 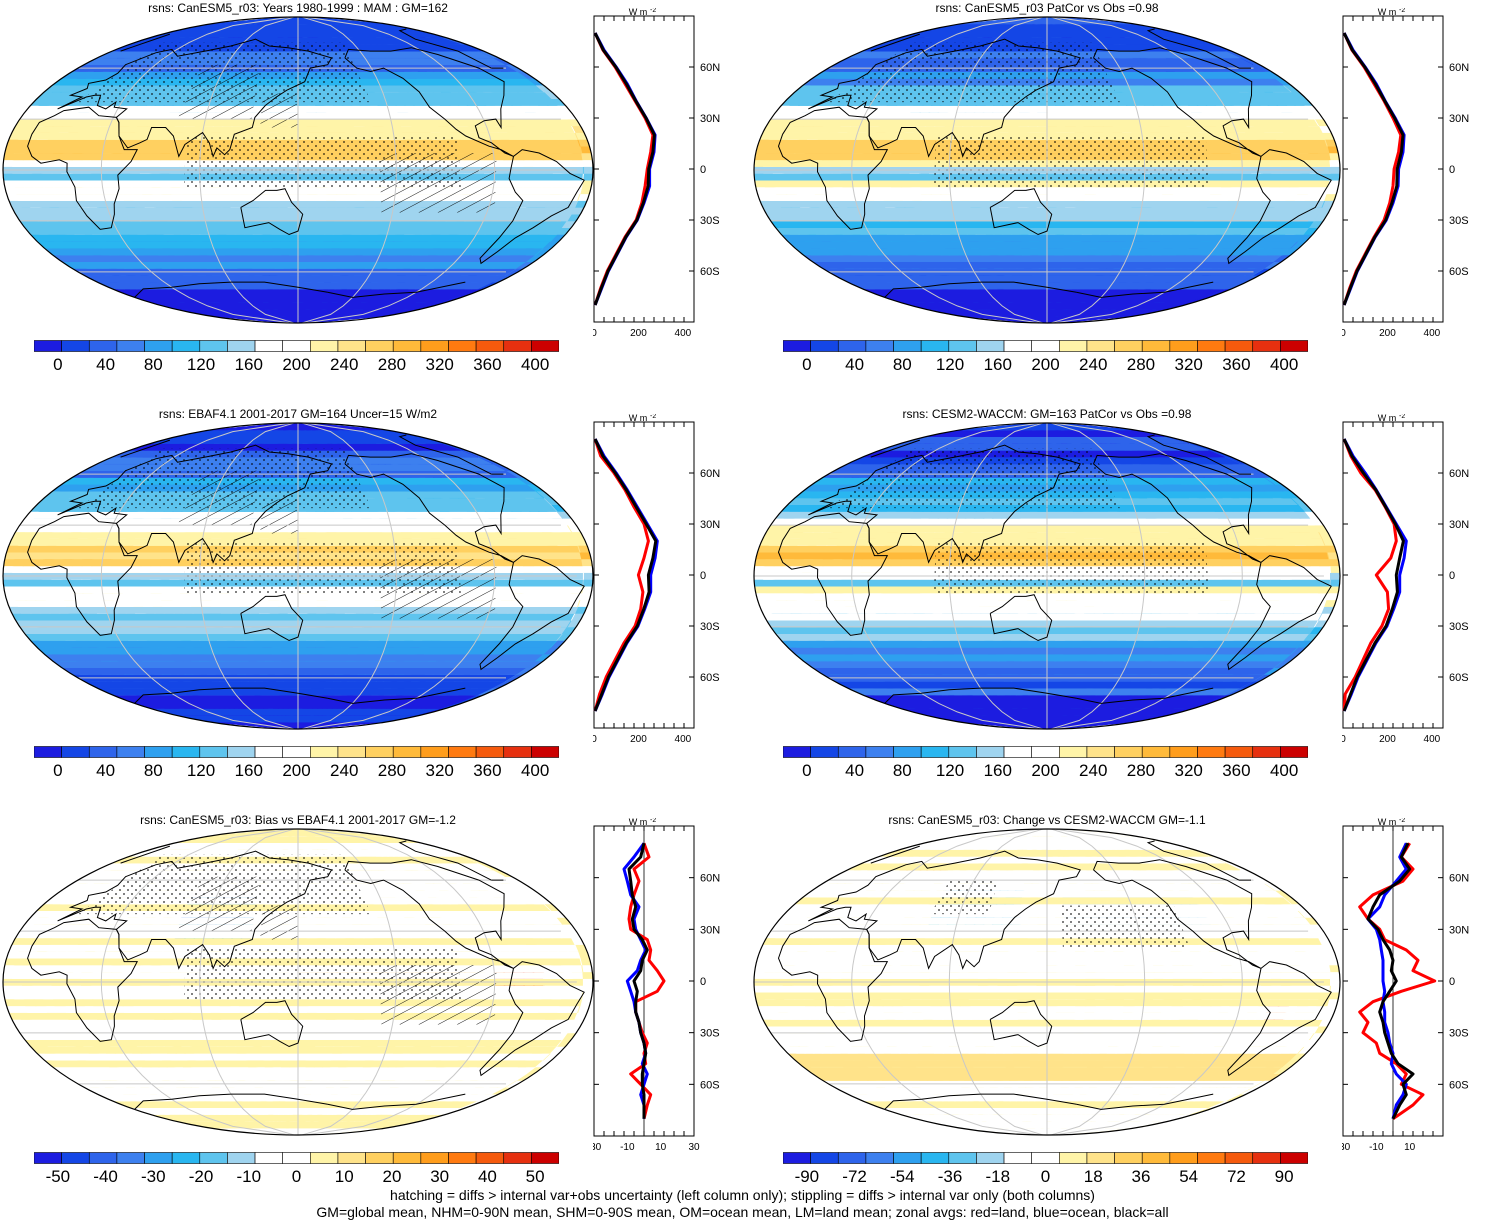 What do you see at coordinates (487, 364) in the screenshot?
I see `colorbar-label: 360` at bounding box center [487, 364].